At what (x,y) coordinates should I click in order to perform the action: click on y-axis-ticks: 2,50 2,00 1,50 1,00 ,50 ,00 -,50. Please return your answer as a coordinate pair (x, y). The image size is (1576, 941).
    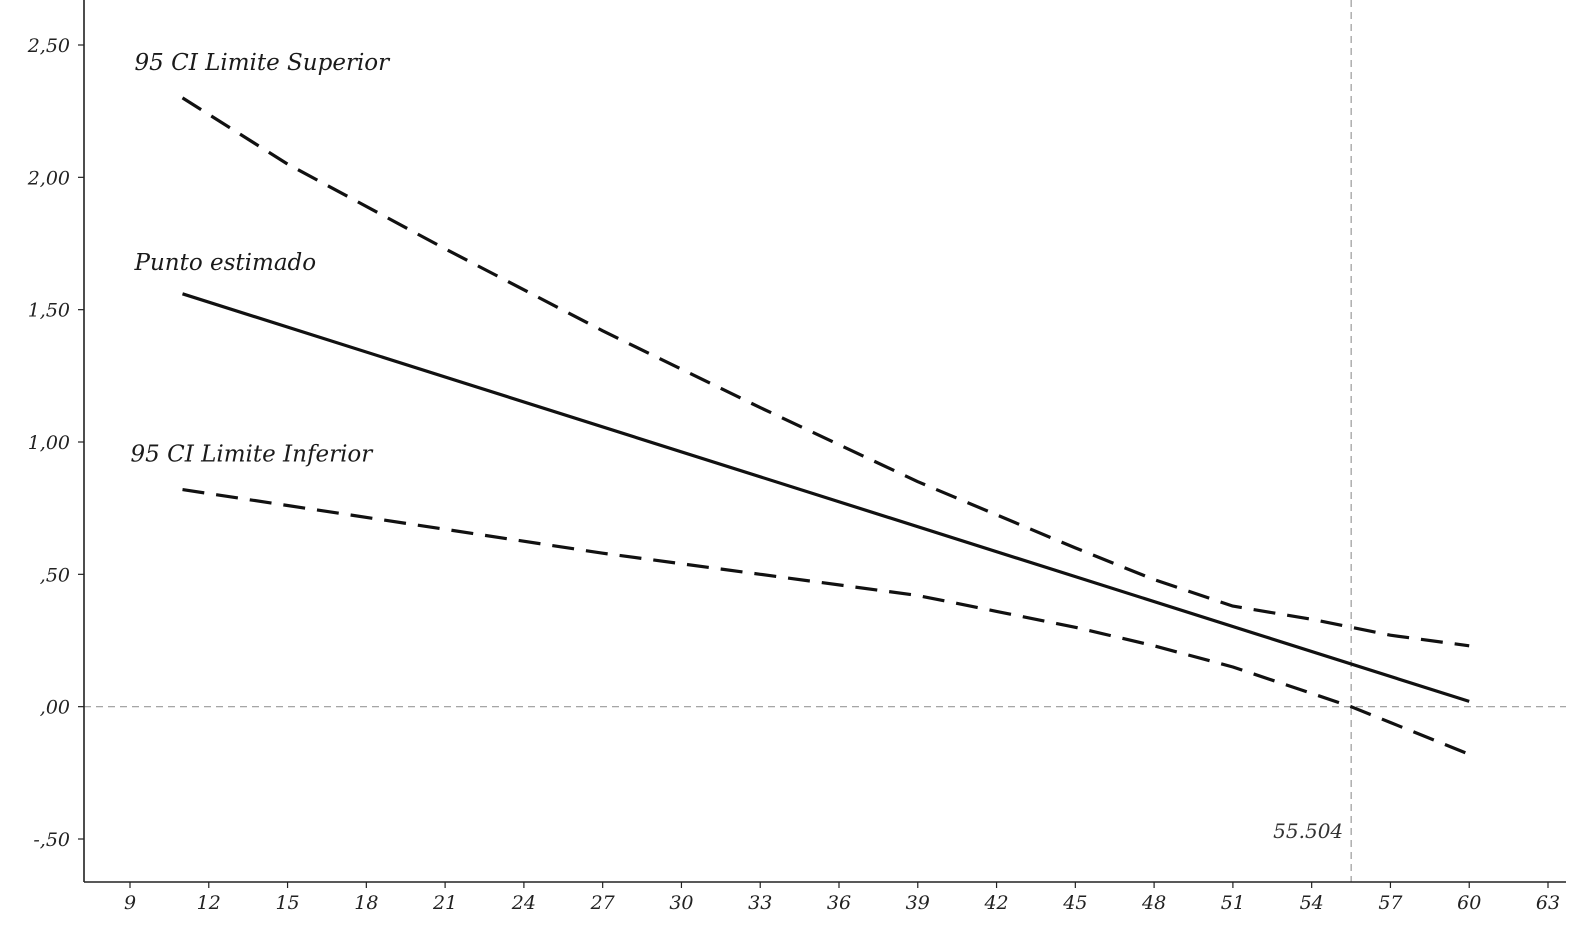
    Looking at the image, I should click on (55, 443).